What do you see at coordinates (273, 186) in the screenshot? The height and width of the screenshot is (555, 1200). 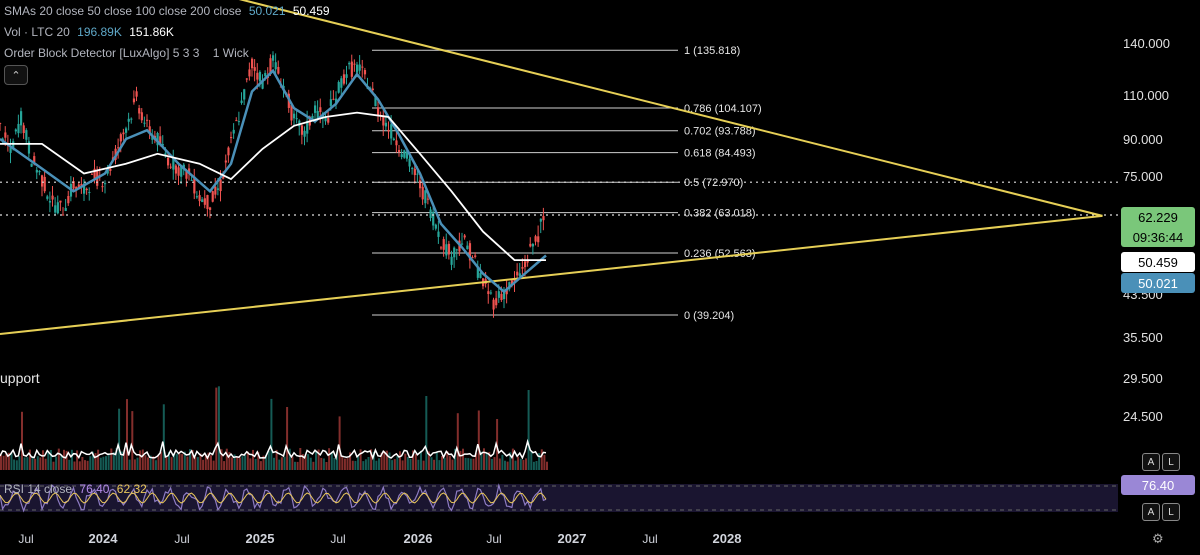 I see `sma-slow-line` at bounding box center [273, 186].